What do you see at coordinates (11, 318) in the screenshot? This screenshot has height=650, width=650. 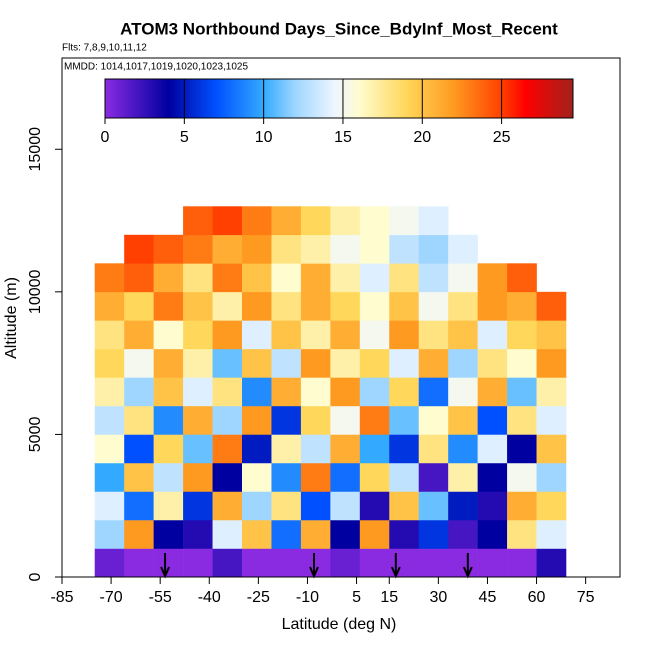 I see `y-axis-label: Altitude (m)` at bounding box center [11, 318].